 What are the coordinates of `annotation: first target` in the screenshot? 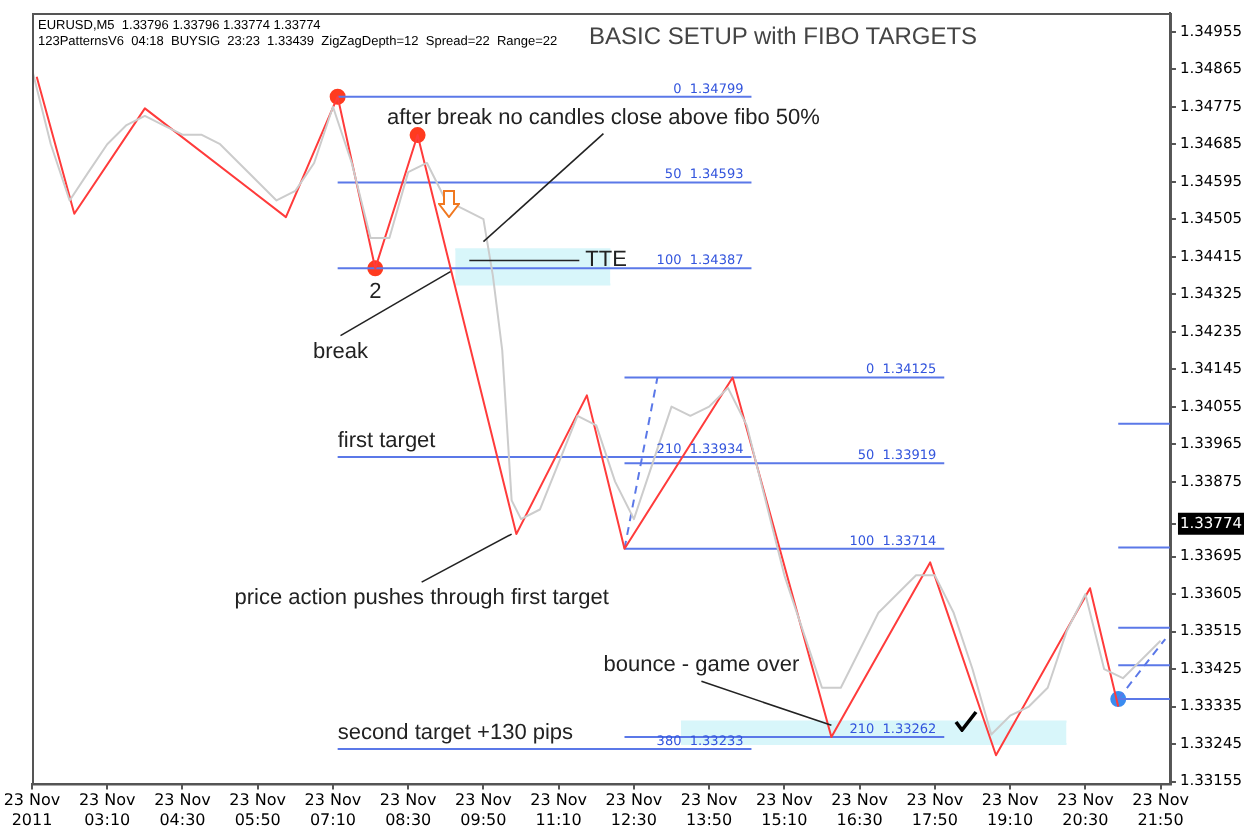 It's located at (386, 441).